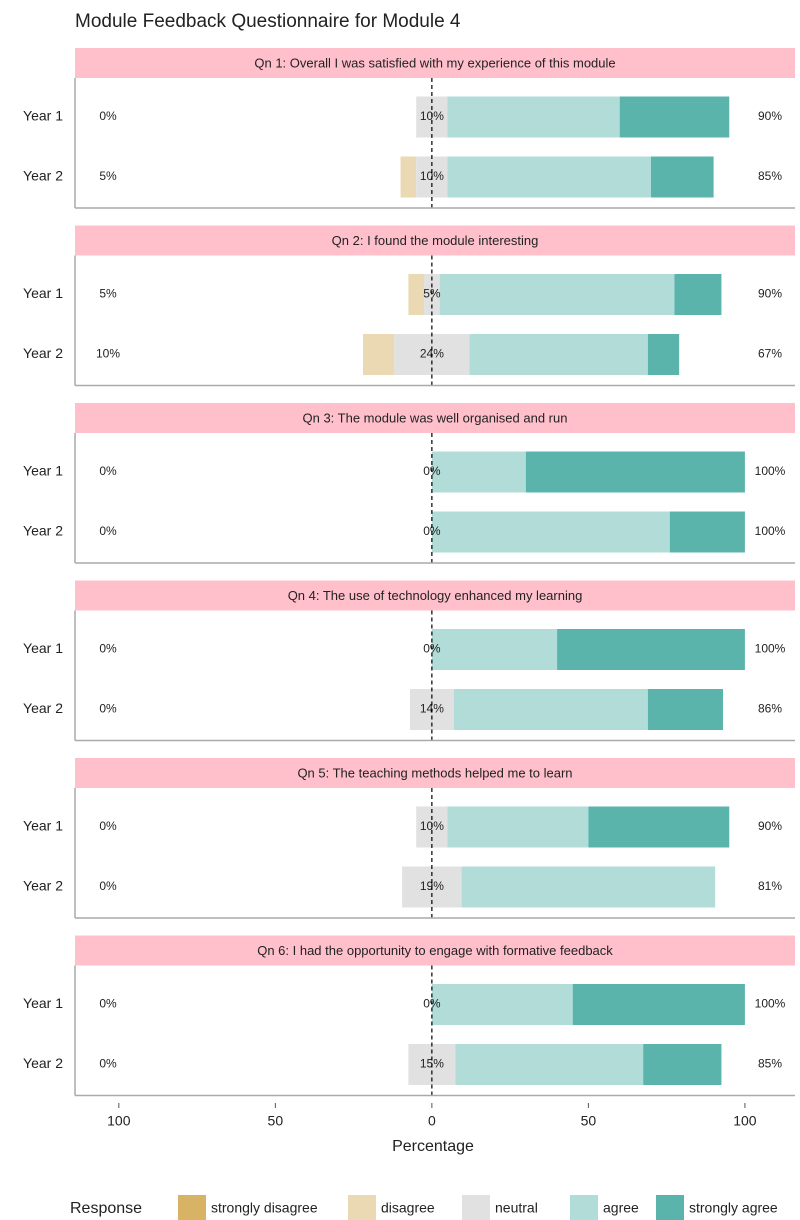 The image size is (800, 1220). I want to click on legend-label: strongly agree, so click(733, 1208).